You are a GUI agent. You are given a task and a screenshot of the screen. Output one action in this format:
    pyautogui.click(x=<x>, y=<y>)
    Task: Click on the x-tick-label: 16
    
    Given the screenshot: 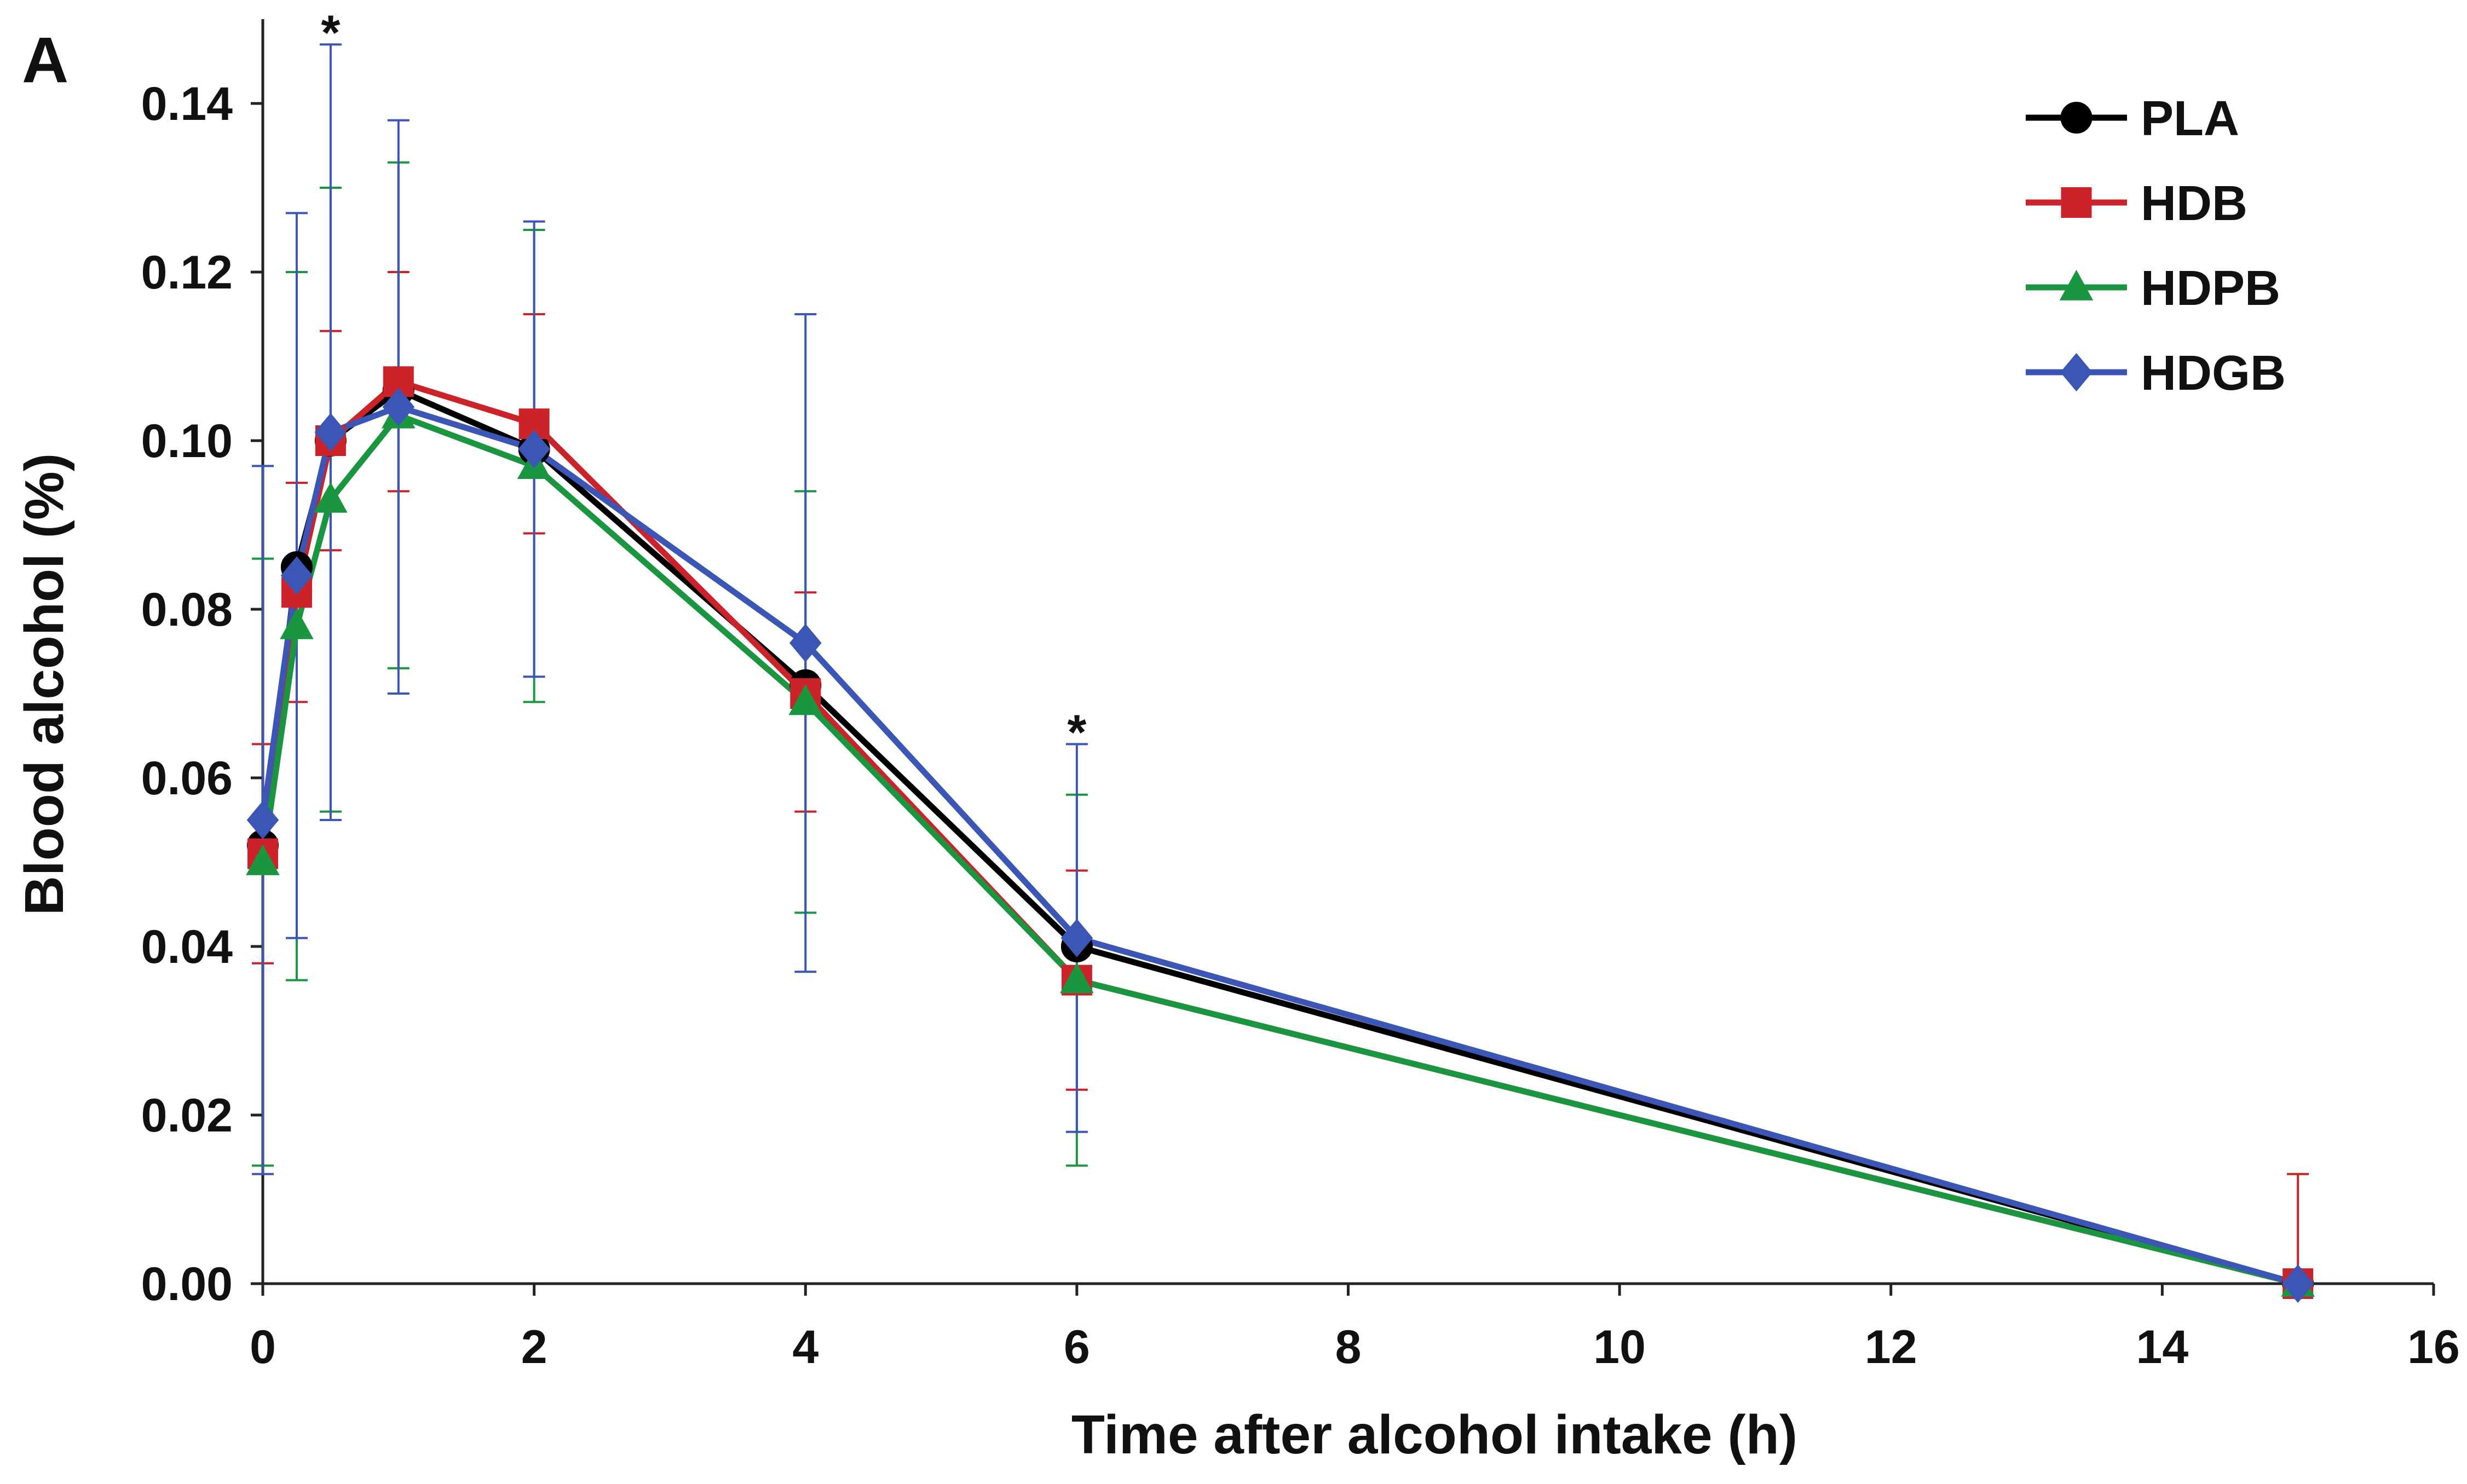 What is the action you would take?
    pyautogui.click(x=2433, y=1347)
    